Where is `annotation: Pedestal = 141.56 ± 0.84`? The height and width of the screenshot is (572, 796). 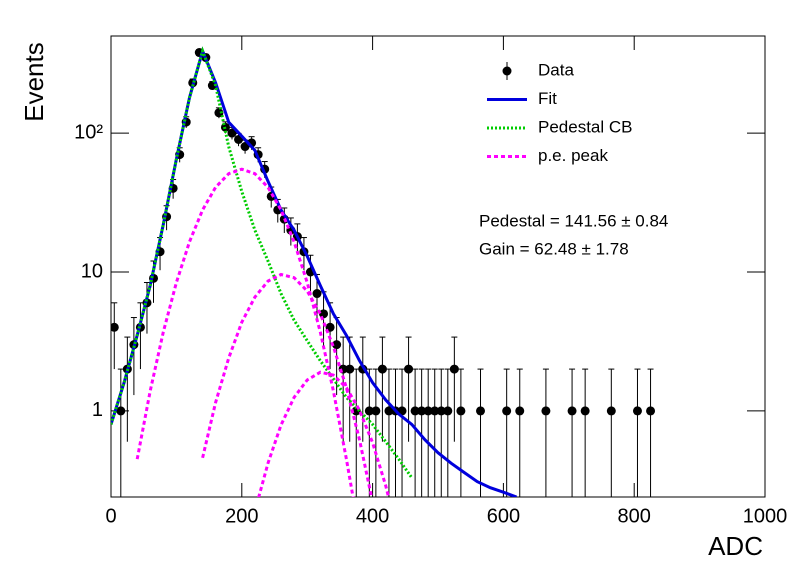
annotation: Pedestal = 141.56 ± 0.84 is located at coordinates (573, 220).